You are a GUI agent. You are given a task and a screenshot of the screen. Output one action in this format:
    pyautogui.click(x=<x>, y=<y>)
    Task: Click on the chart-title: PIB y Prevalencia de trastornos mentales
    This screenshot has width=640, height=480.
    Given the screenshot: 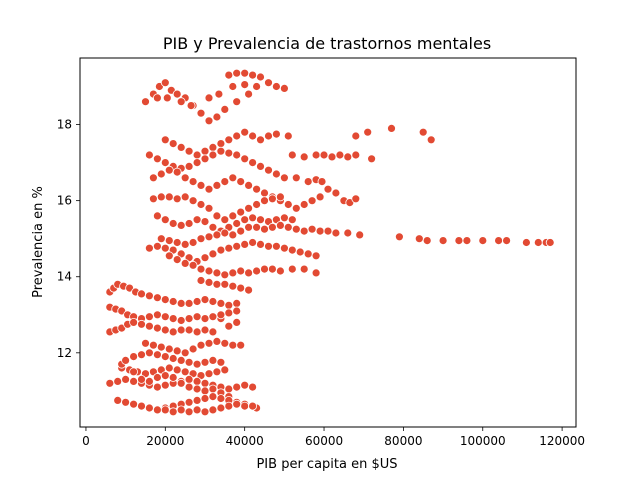 What is the action you would take?
    pyautogui.click(x=327, y=43)
    